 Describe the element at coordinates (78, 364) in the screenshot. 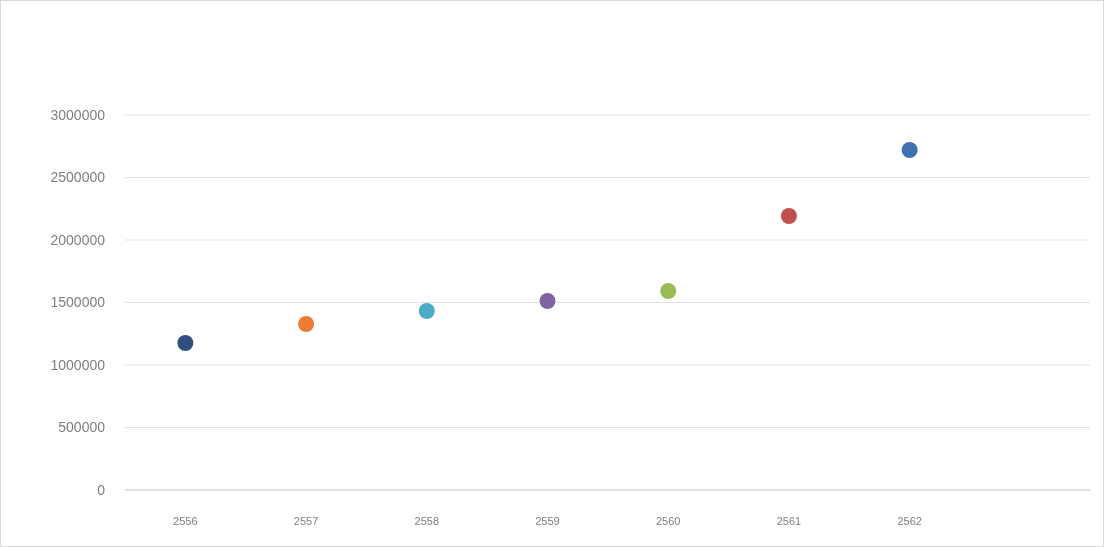

I see `y-tick-label: 1000000` at that location.